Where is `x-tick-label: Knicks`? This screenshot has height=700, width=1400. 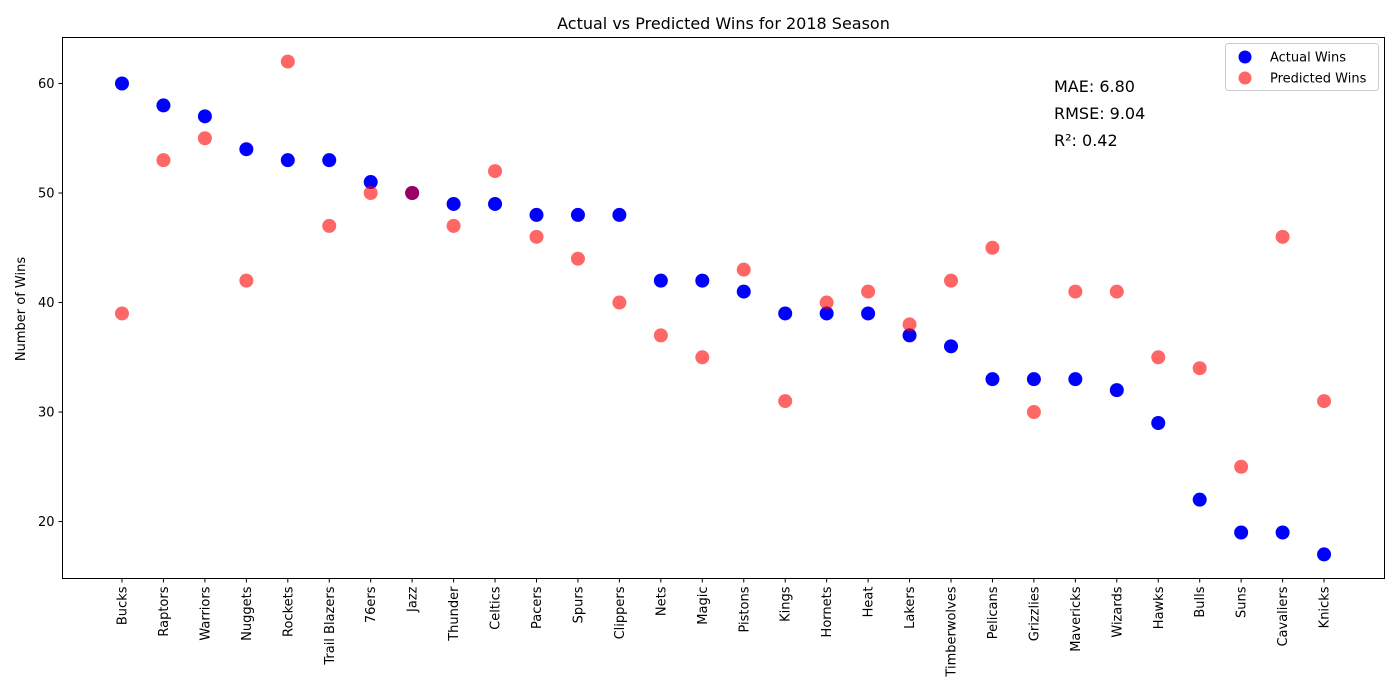 x-tick-label: Knicks is located at coordinates (1325, 607).